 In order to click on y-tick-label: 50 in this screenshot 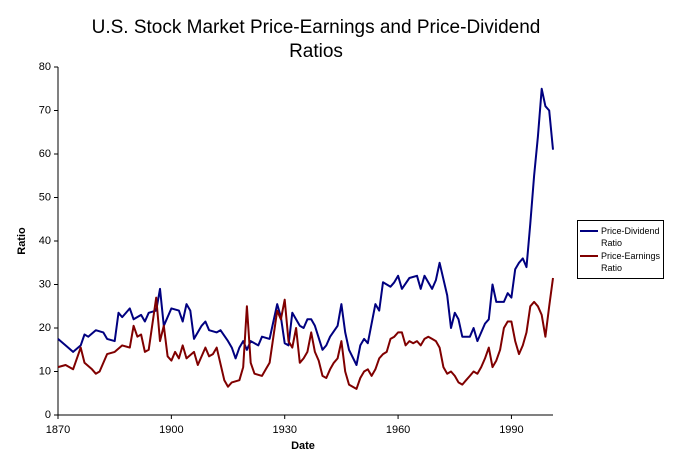, I will do `click(45, 197)`.